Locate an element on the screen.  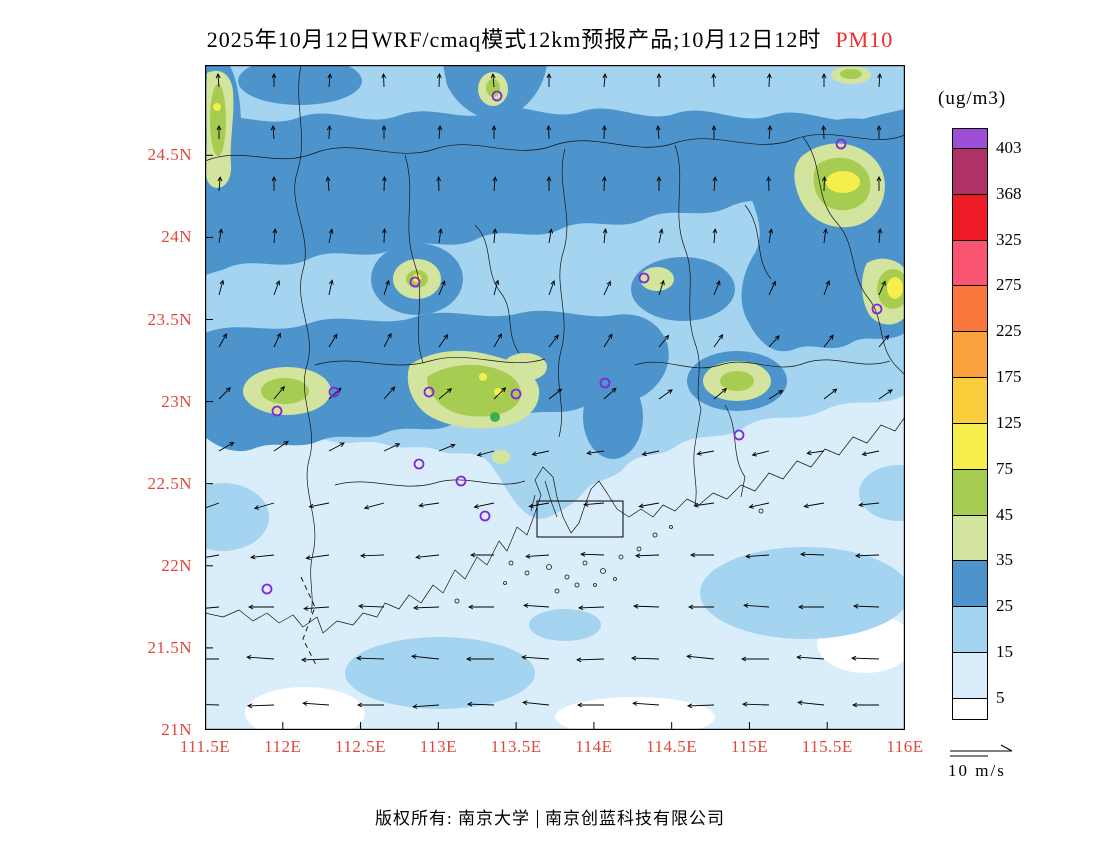
colorbar-labels: 403 368 325 275 225 175 125 75 45 35 25 15 5 is located at coordinates (1031, 448).